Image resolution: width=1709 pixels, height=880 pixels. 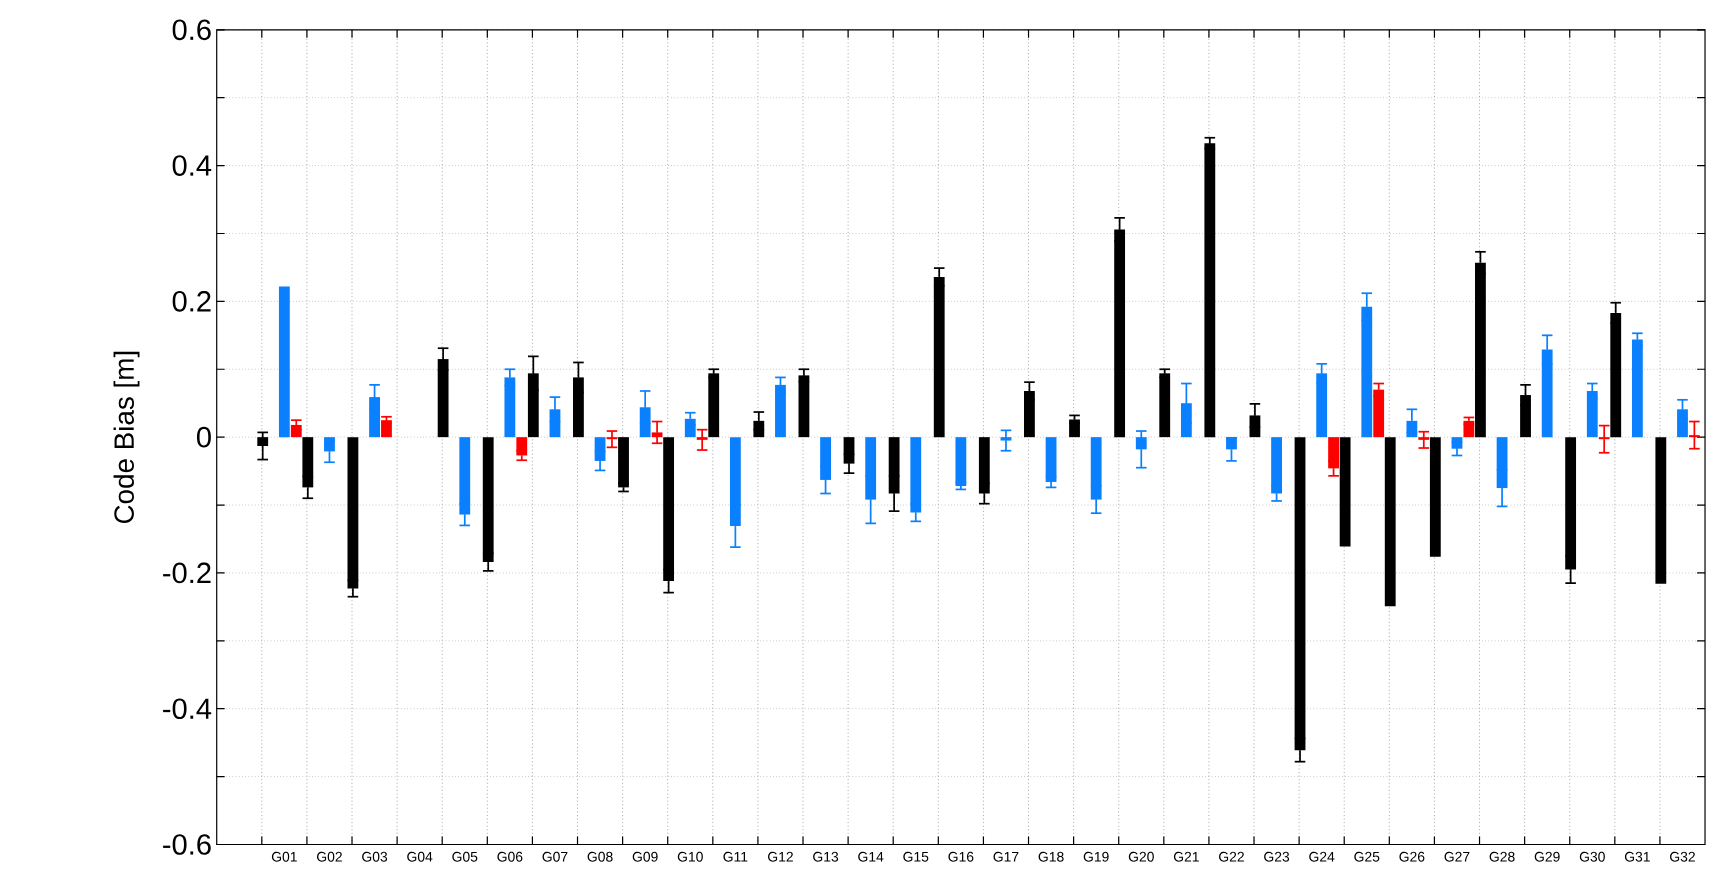 I want to click on x-tick-label: G07, so click(x=555, y=856).